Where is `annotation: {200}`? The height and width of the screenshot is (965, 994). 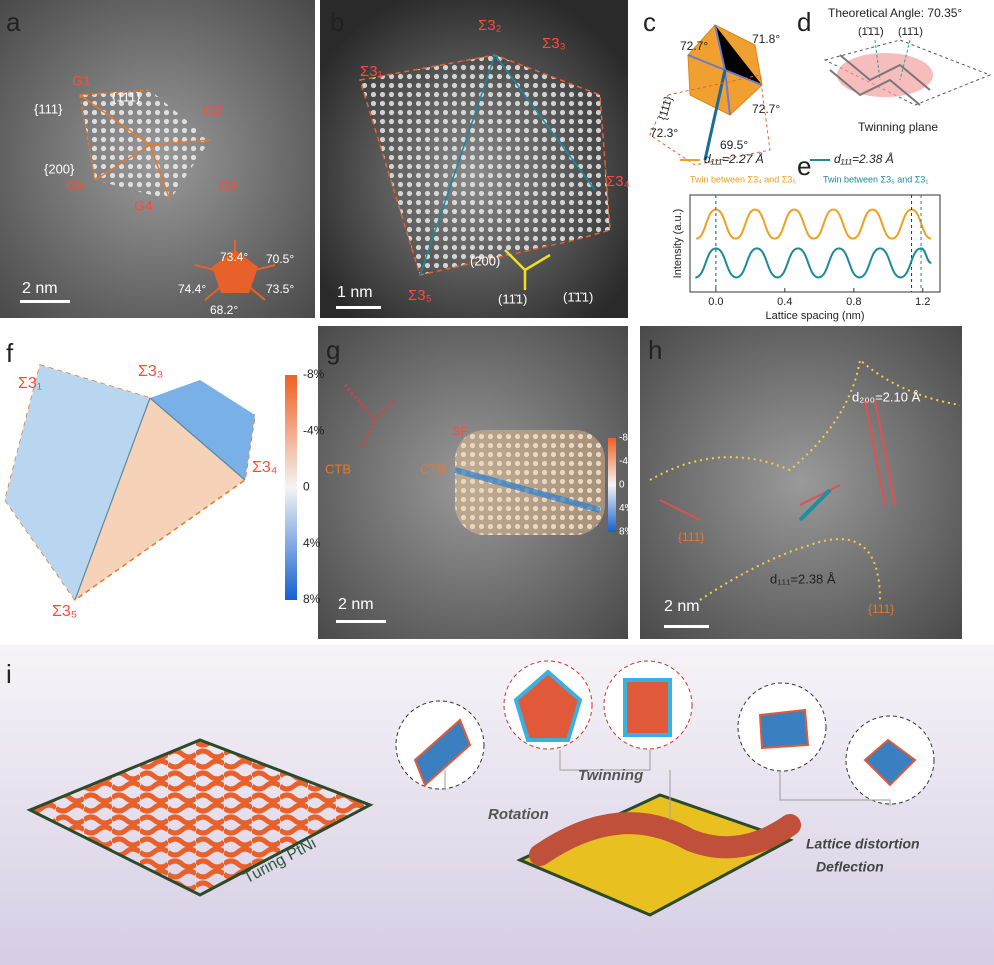 annotation: {200} is located at coordinates (59, 168).